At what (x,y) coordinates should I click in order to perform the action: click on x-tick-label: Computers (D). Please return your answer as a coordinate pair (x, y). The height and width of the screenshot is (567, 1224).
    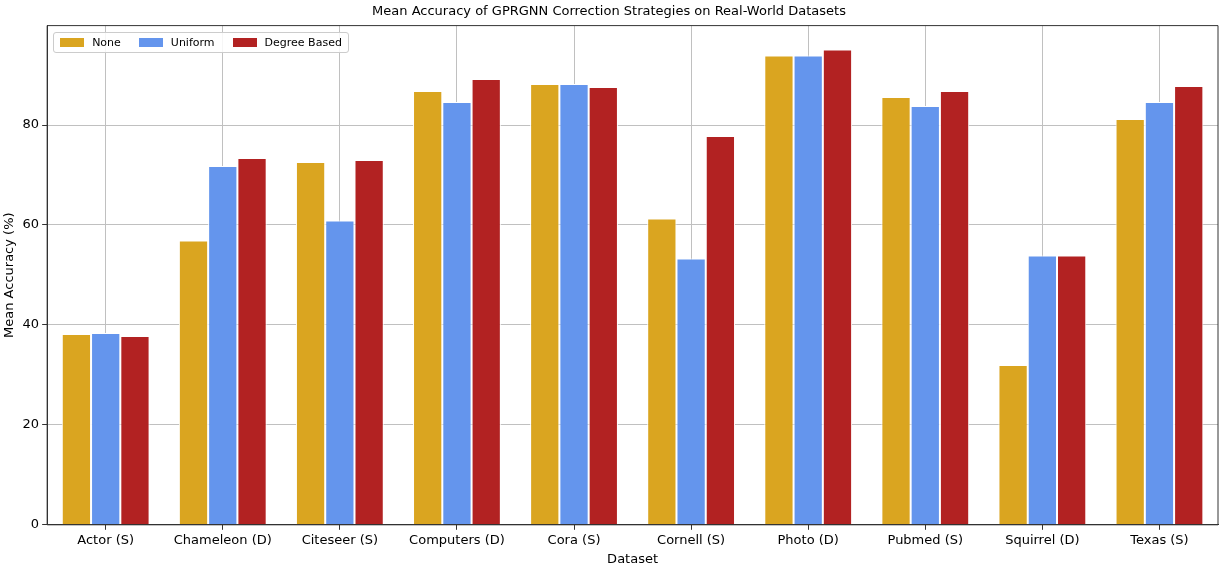
    Looking at the image, I should click on (457, 539).